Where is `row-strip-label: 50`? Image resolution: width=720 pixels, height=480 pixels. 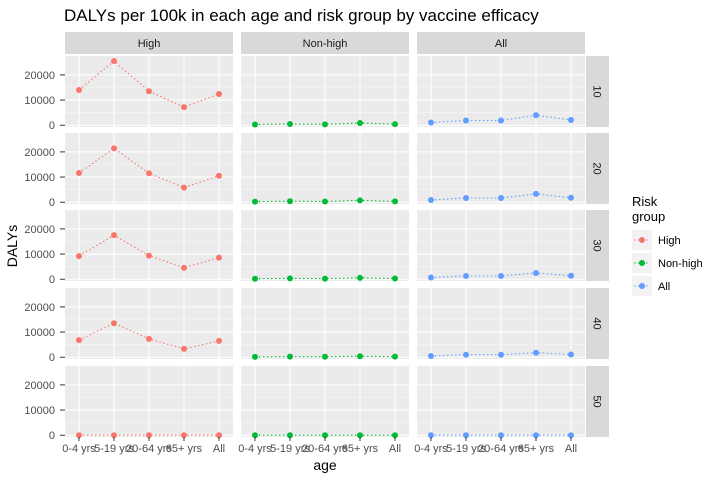 row-strip-label: 50 is located at coordinates (597, 401).